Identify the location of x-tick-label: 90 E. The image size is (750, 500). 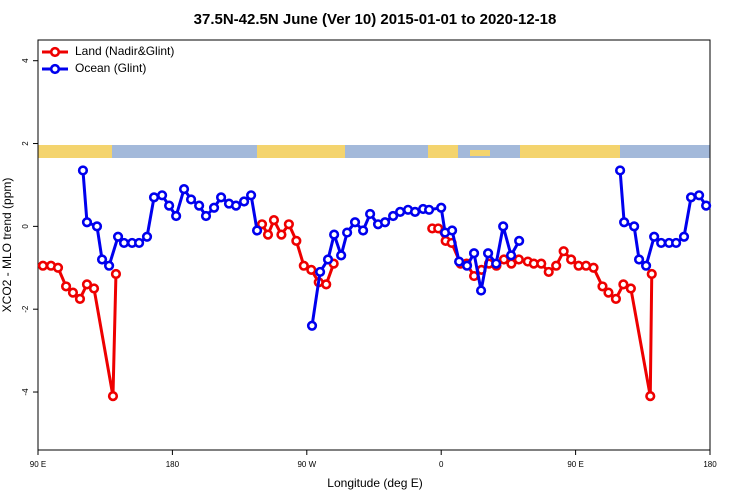
(575, 464).